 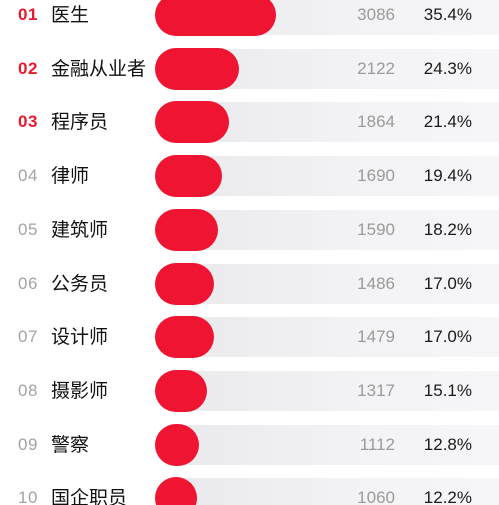 I want to click on category-label: 医生, so click(x=70, y=15).